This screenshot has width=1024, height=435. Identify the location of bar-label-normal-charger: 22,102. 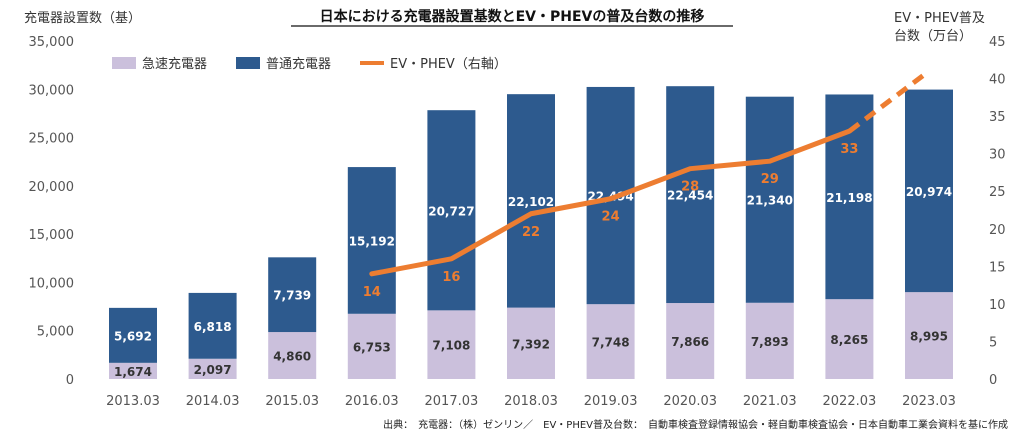
(531, 202).